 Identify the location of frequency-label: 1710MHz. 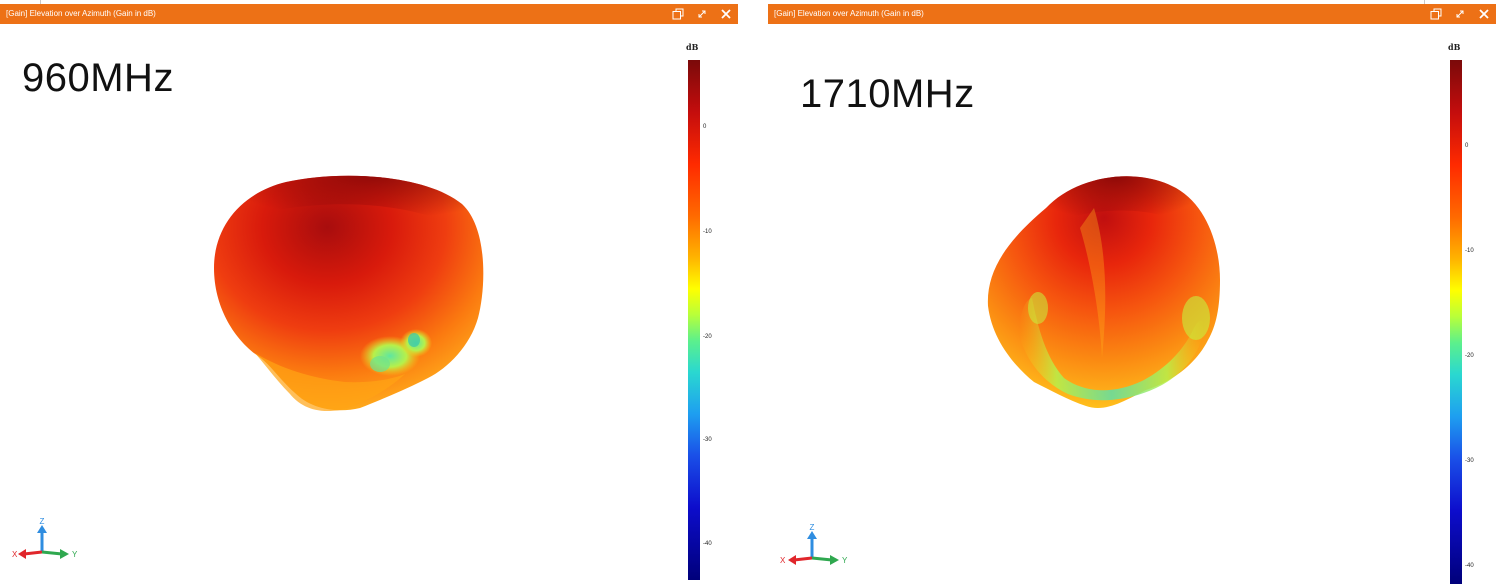
(887, 94).